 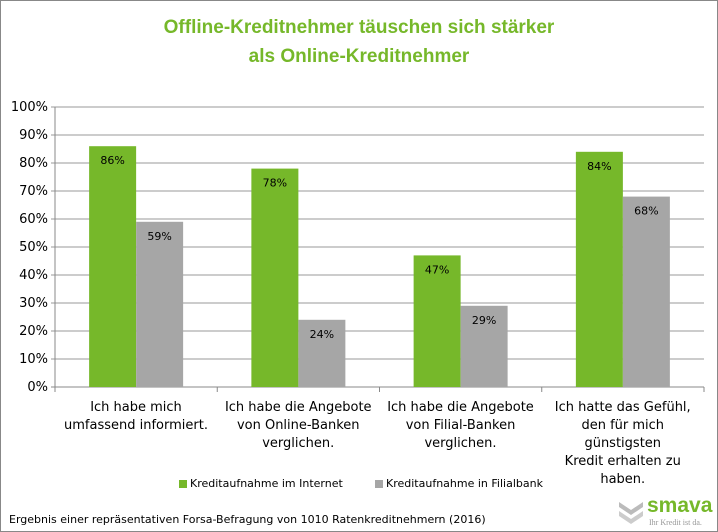 What do you see at coordinates (379, 483) in the screenshot?
I see `legend-swatch-filialbank` at bounding box center [379, 483].